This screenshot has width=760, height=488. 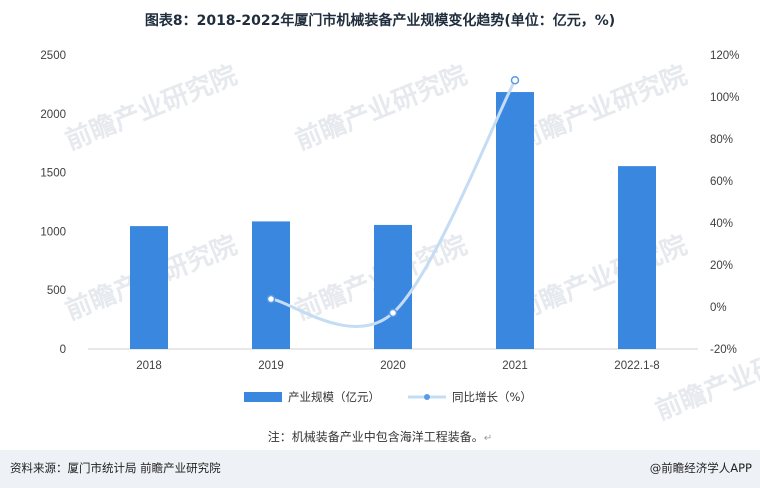 What do you see at coordinates (700, 468) in the screenshot?
I see `brand-text: @前瞻经济学人APP` at bounding box center [700, 468].